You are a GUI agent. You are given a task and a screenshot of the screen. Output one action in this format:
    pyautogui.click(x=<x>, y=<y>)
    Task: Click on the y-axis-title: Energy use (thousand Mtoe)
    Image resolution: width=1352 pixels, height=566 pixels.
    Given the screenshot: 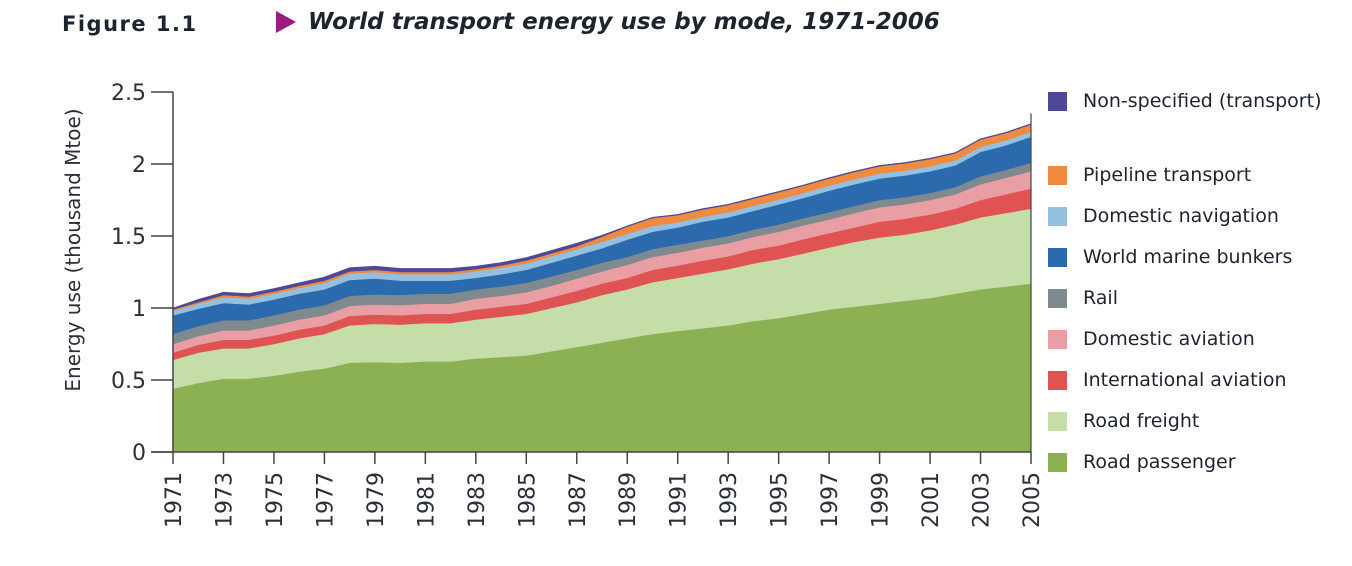 What is the action you would take?
    pyautogui.click(x=73, y=249)
    